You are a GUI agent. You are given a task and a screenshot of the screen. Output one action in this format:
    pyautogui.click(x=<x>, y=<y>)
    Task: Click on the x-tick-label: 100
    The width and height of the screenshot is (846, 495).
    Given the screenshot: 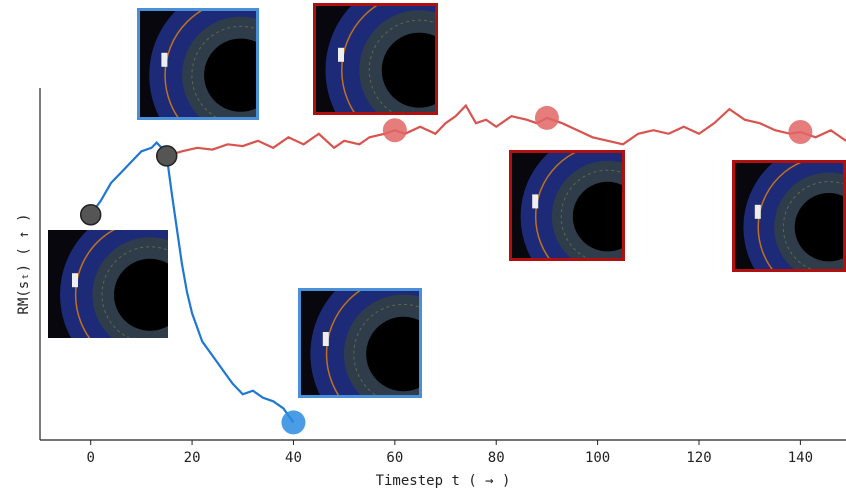 What is the action you would take?
    pyautogui.click(x=597, y=458)
    